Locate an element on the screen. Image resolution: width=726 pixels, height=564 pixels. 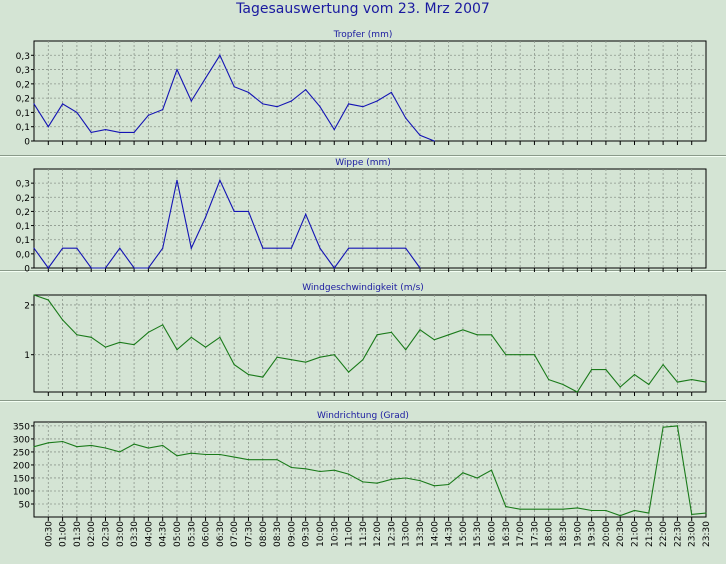
x-tick-label: 17:30 is located at coordinates (535, 534).